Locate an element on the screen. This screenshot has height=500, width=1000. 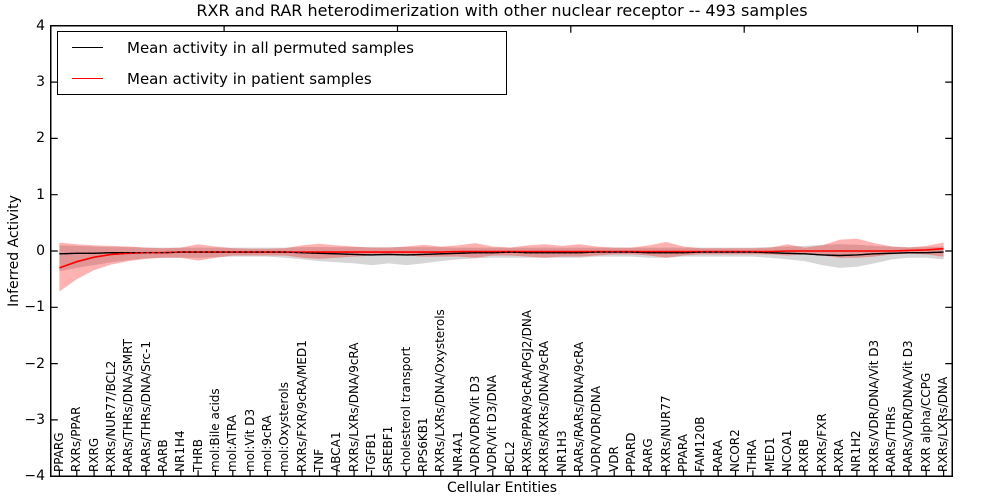
x-tick-label: RXRG is located at coordinates (93, 454).